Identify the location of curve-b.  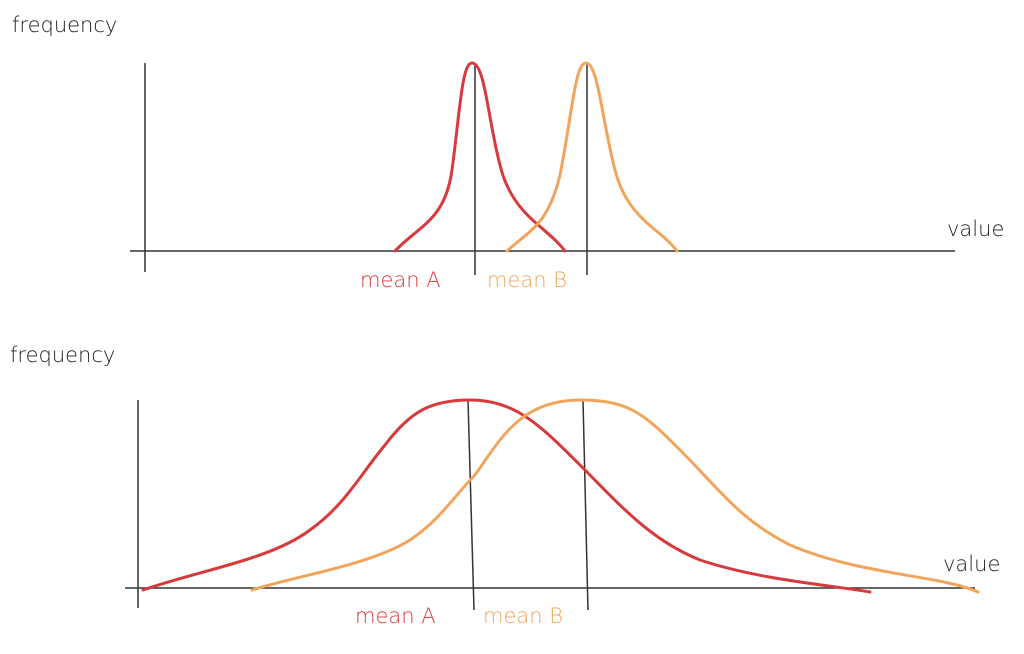
(592, 157).